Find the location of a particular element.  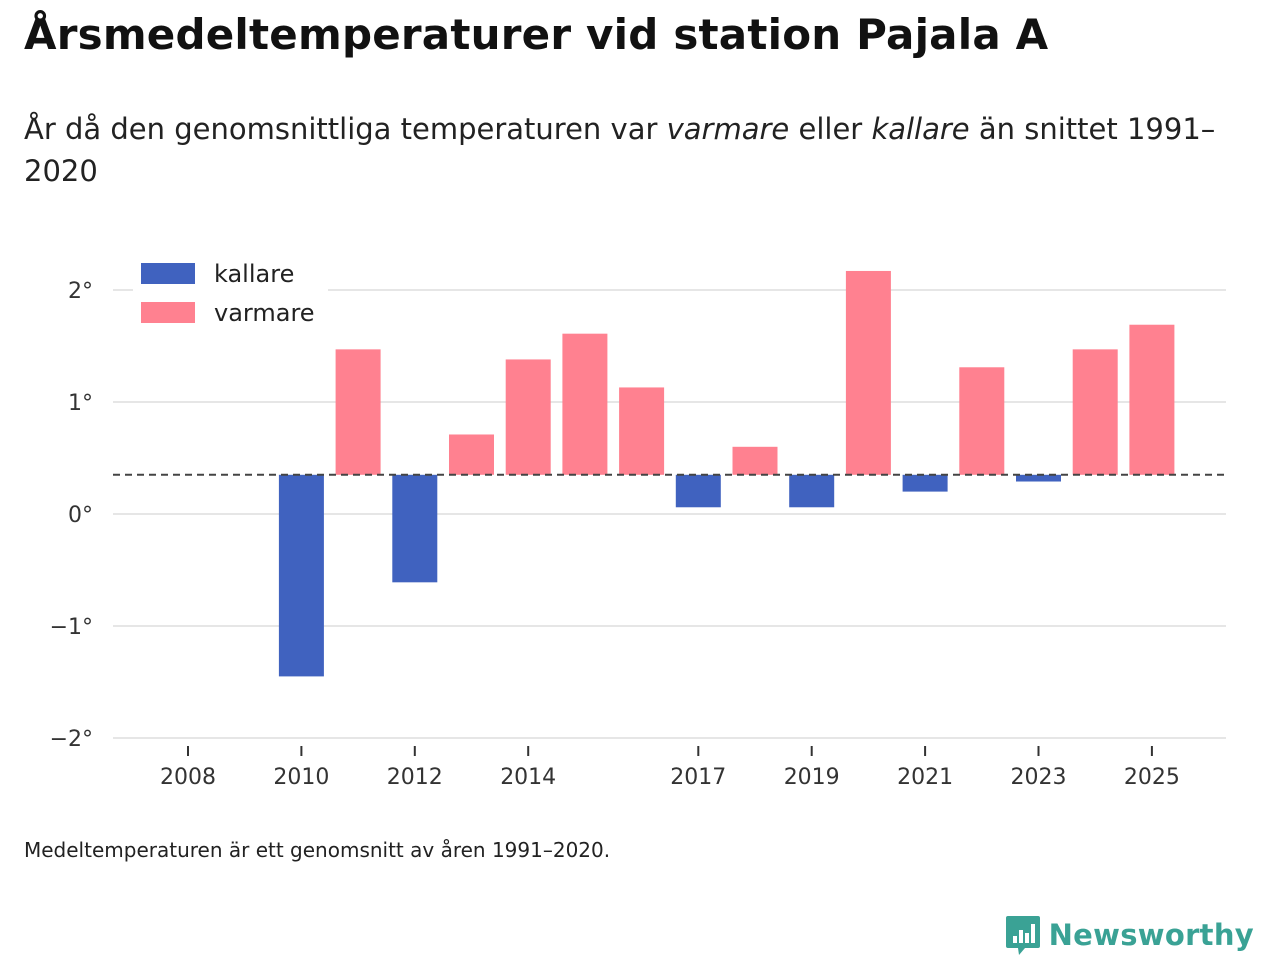

brand-name: Newsworthy is located at coordinates (1151, 935).